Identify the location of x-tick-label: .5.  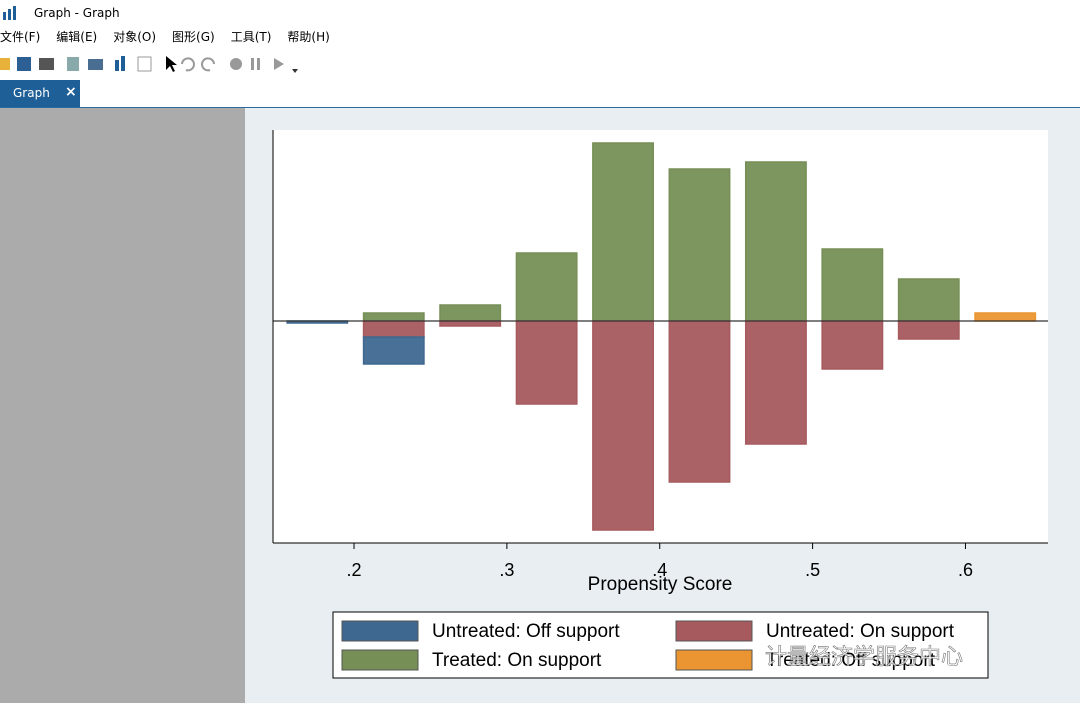
(812, 570).